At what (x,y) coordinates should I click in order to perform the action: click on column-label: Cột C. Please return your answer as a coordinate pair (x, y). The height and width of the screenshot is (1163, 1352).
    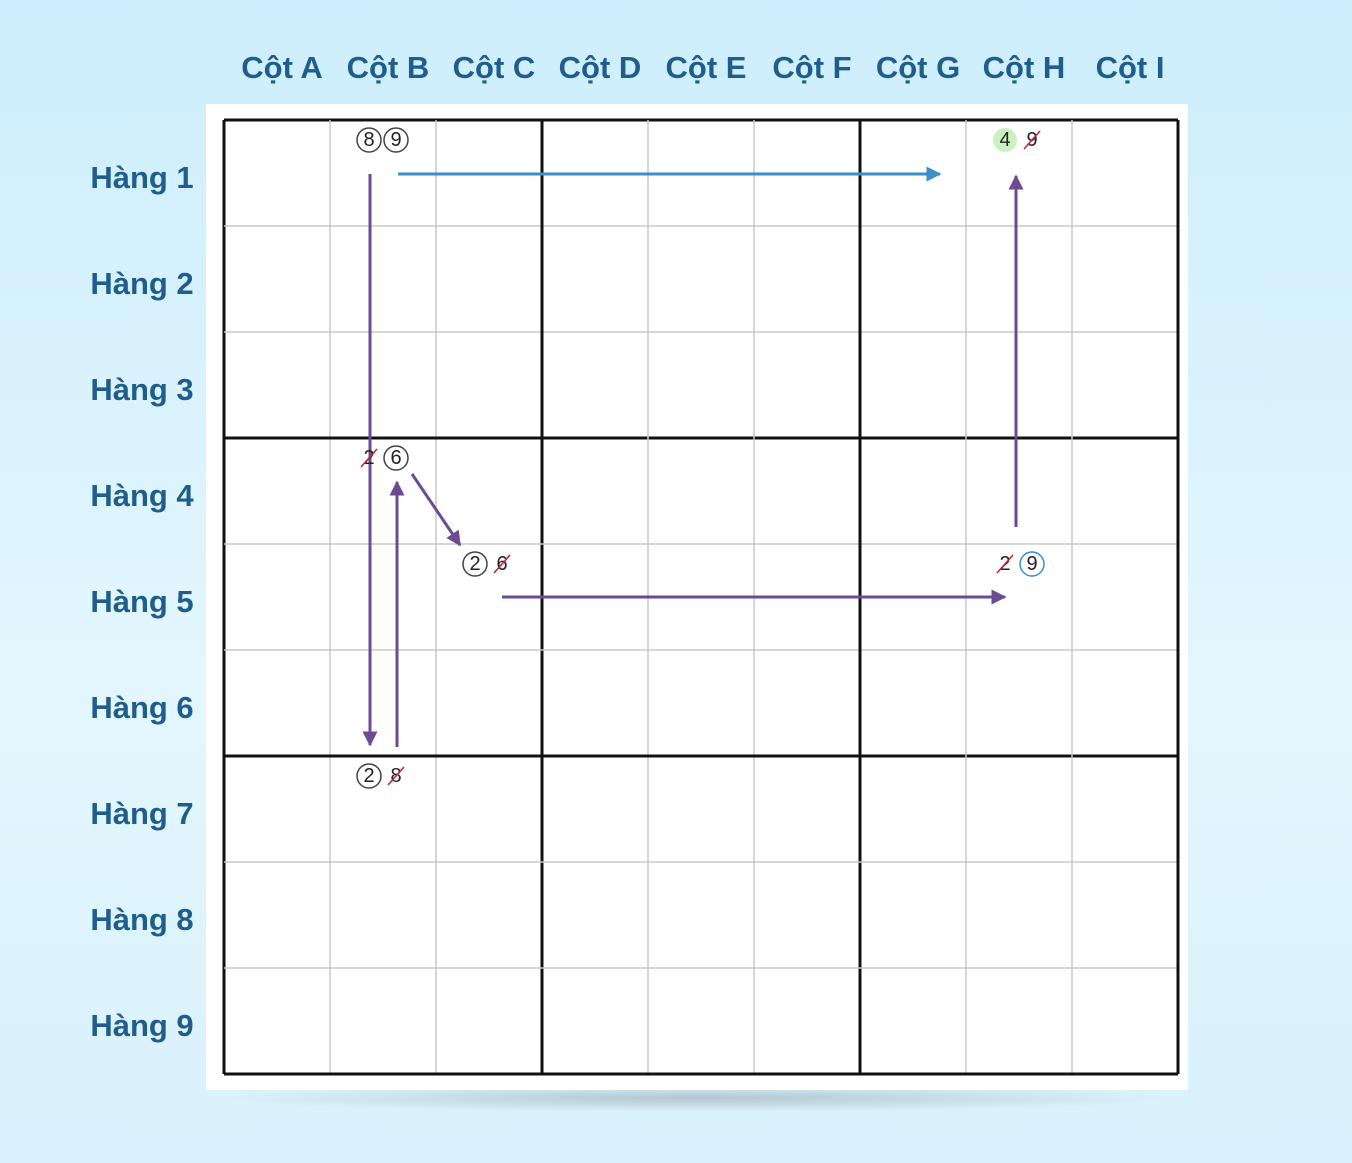
    Looking at the image, I should click on (494, 67).